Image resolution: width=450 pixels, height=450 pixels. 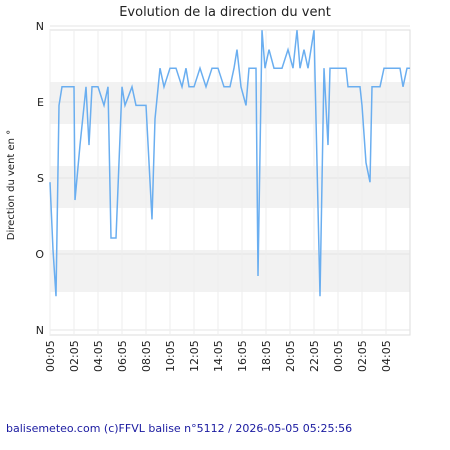 What do you see at coordinates (40, 102) in the screenshot?
I see `y-tick-label: E` at bounding box center [40, 102].